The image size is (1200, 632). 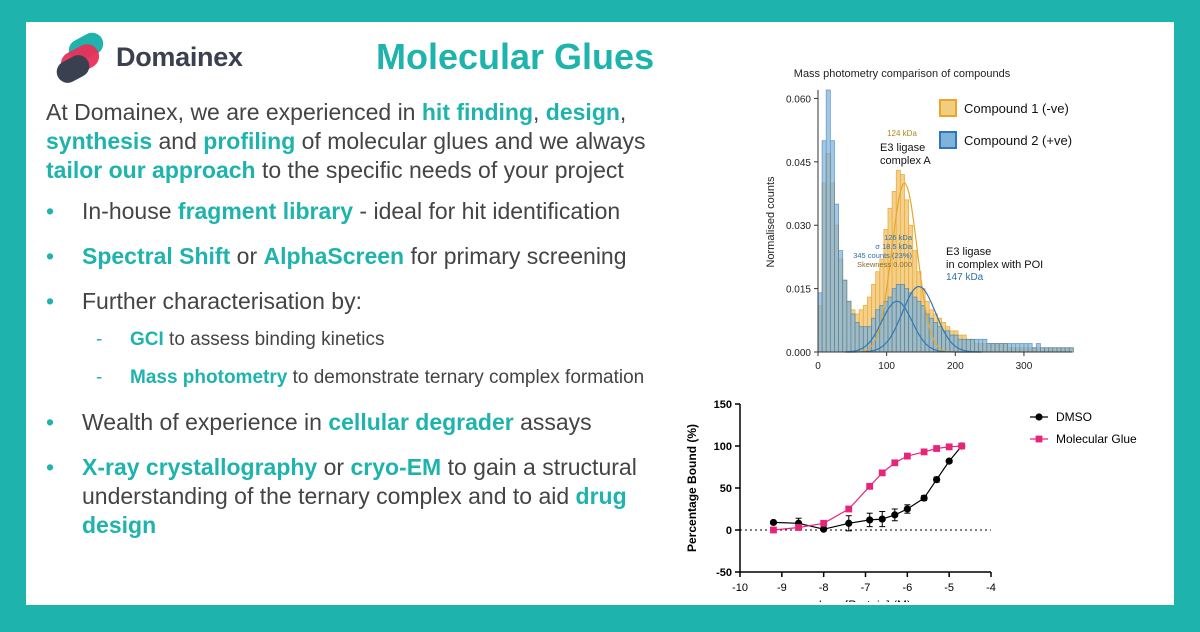 What do you see at coordinates (798, 163) in the screenshot?
I see `y-tick-label: 0.045` at bounding box center [798, 163].